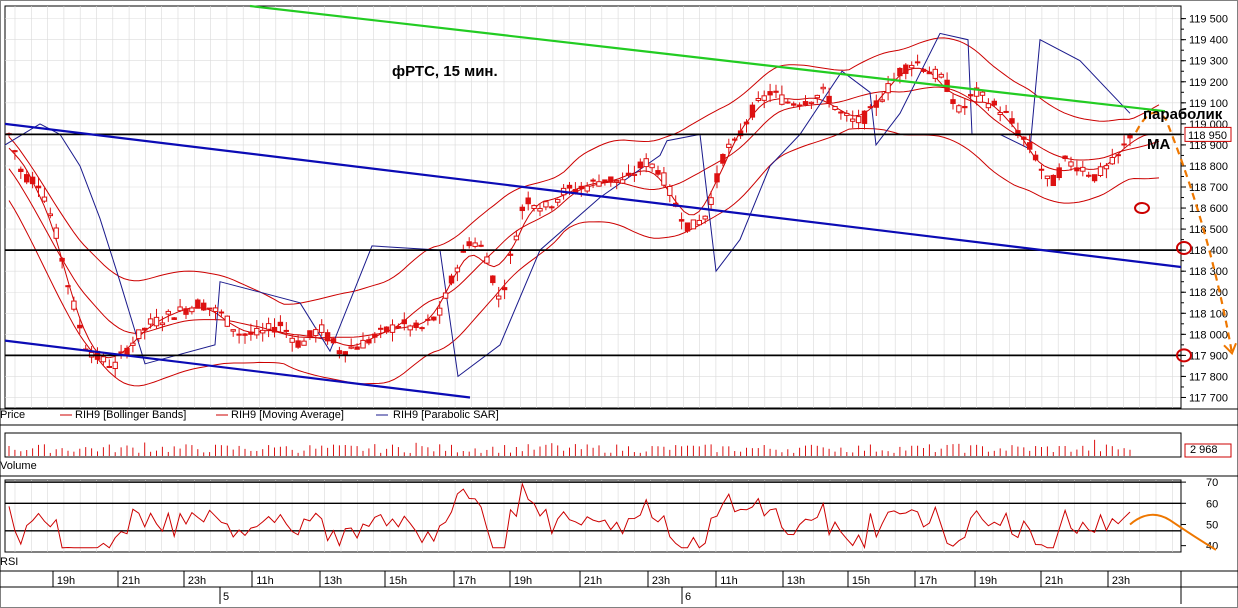  What do you see at coordinates (1208, 20) in the screenshot?
I see `price-tick-label: 119 500` at bounding box center [1208, 20].